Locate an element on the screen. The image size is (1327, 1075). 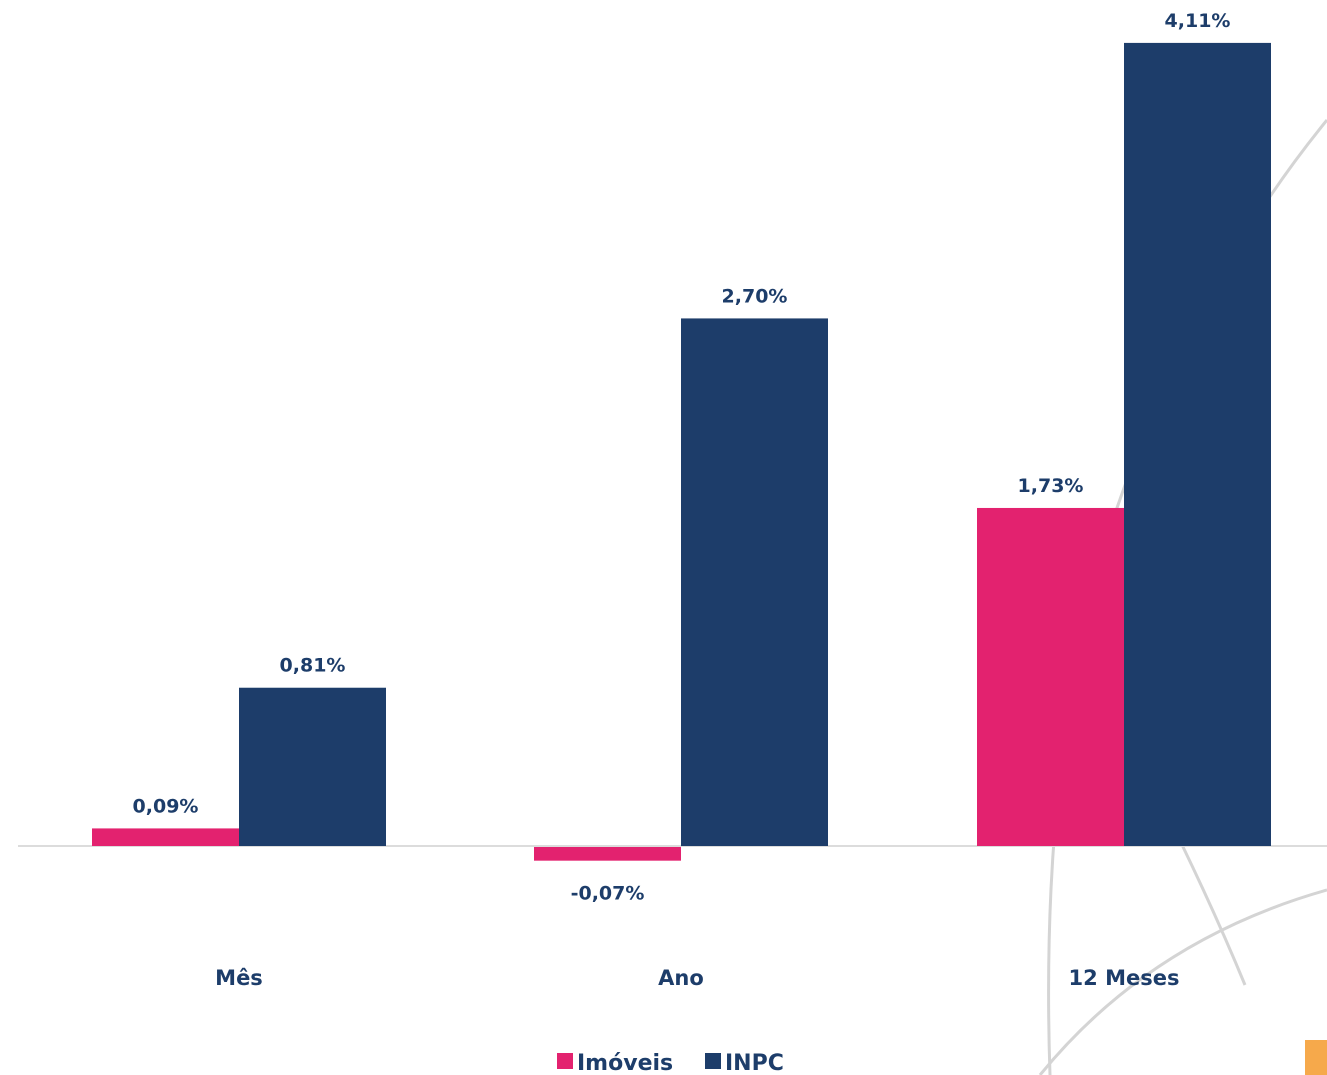
bar-imoveis-mes is located at coordinates (165, 837).